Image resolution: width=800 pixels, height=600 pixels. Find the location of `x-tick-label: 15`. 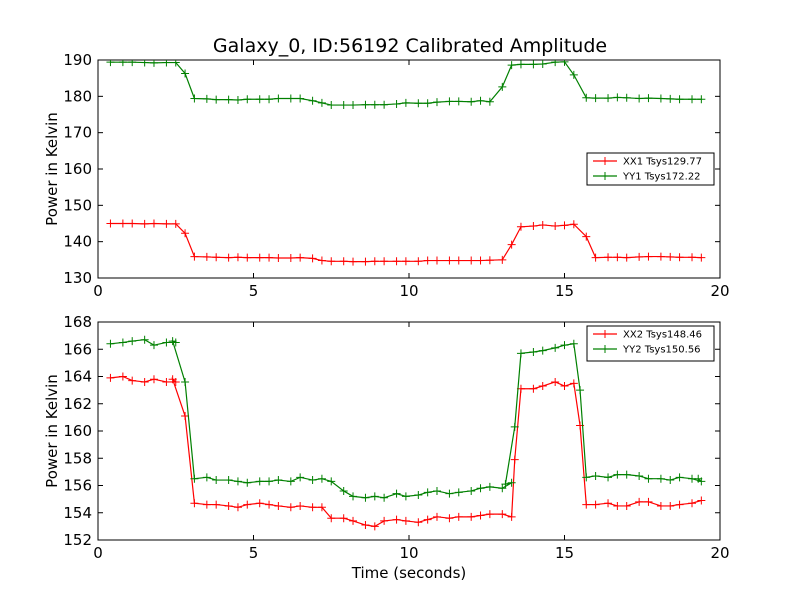

x-tick-label: 15 is located at coordinates (564, 291).